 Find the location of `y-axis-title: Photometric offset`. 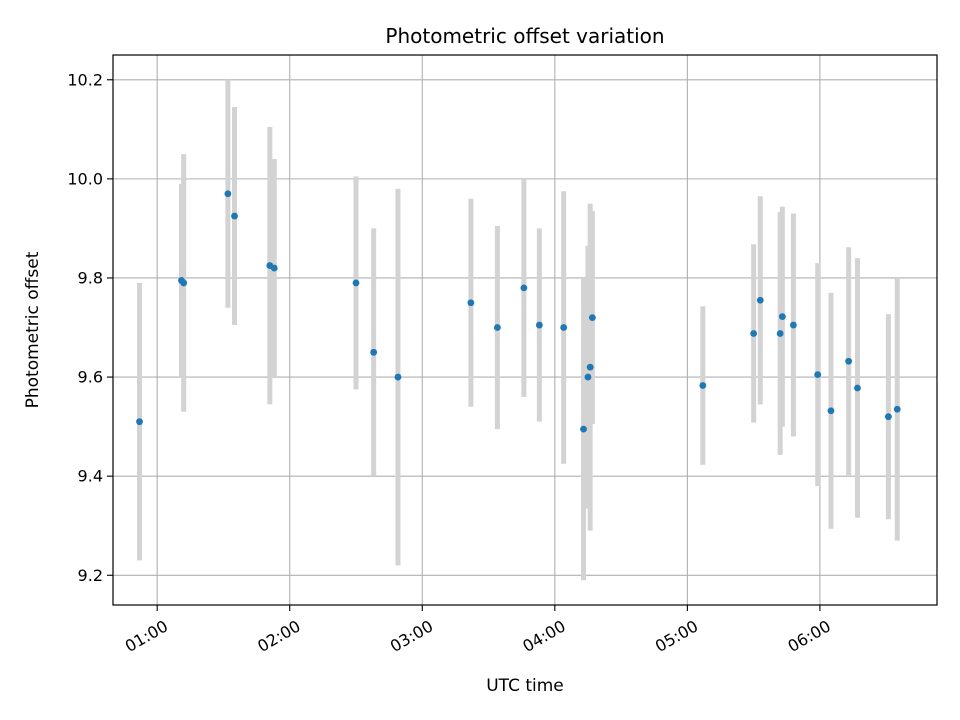

y-axis-title: Photometric offset is located at coordinates (33, 329).